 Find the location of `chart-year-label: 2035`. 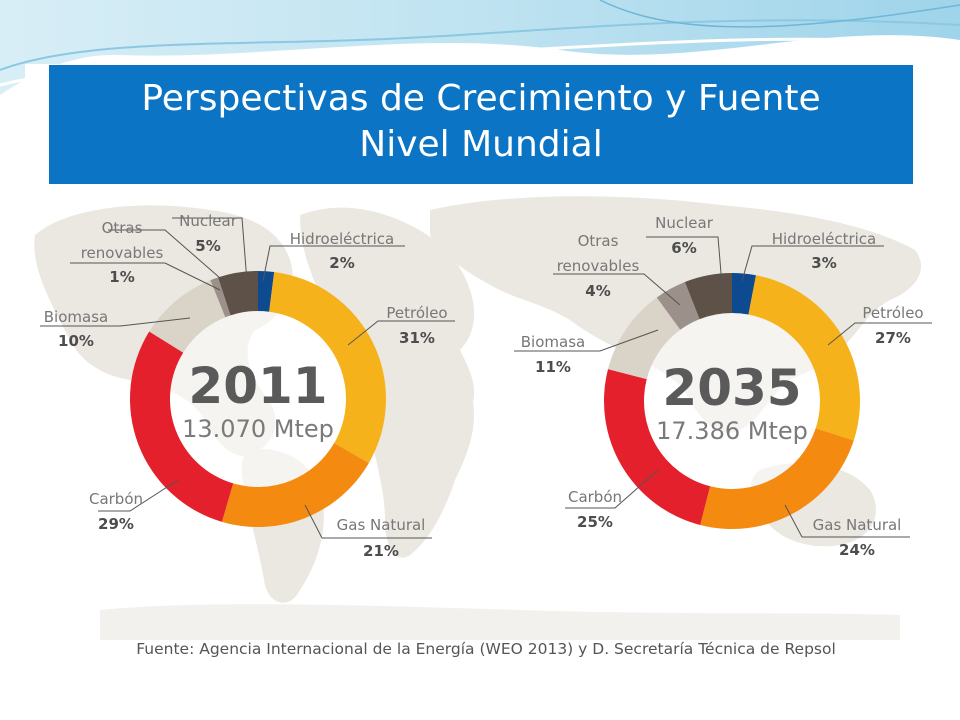

chart-year-label: 2035 is located at coordinates (731, 388).